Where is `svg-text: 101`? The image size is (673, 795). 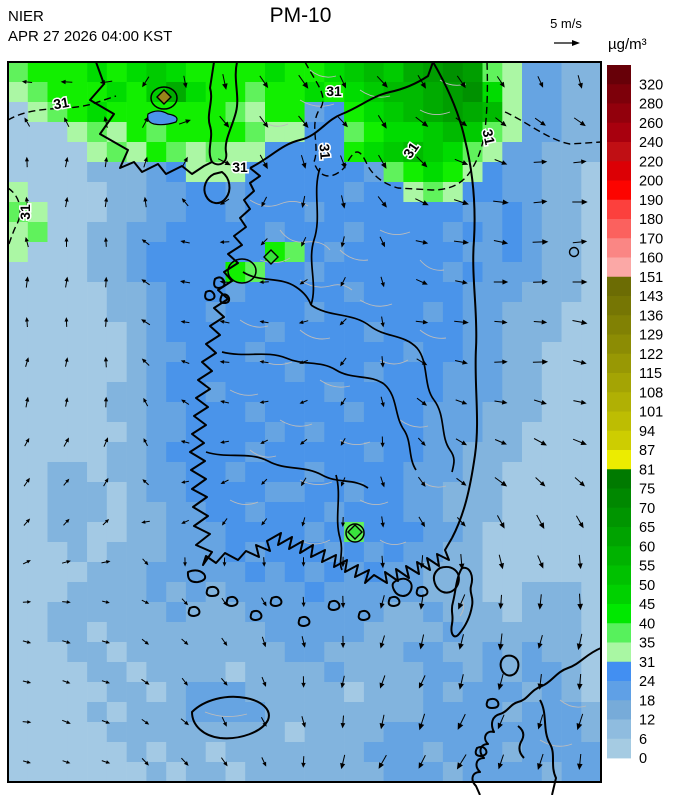 svg-text: 101 is located at coordinates (651, 413).